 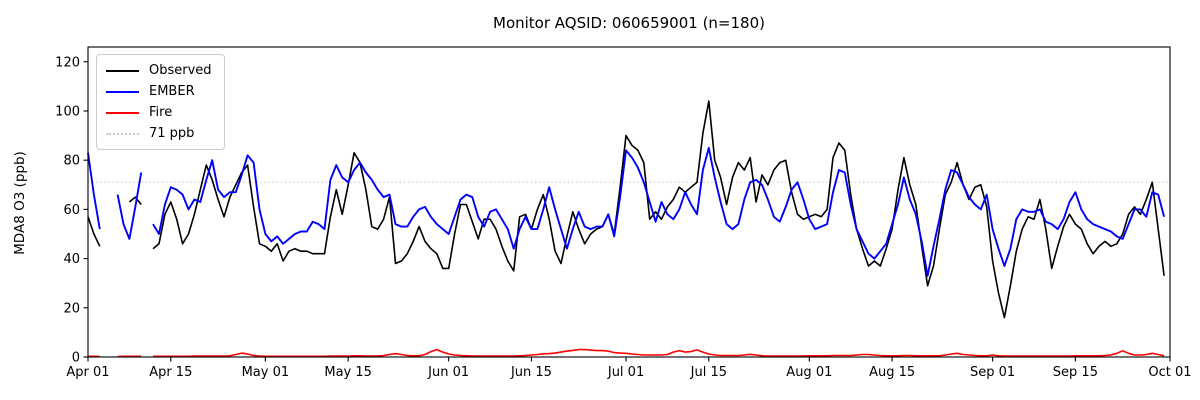 I want to click on y-tick-label: 80, so click(x=71, y=161).